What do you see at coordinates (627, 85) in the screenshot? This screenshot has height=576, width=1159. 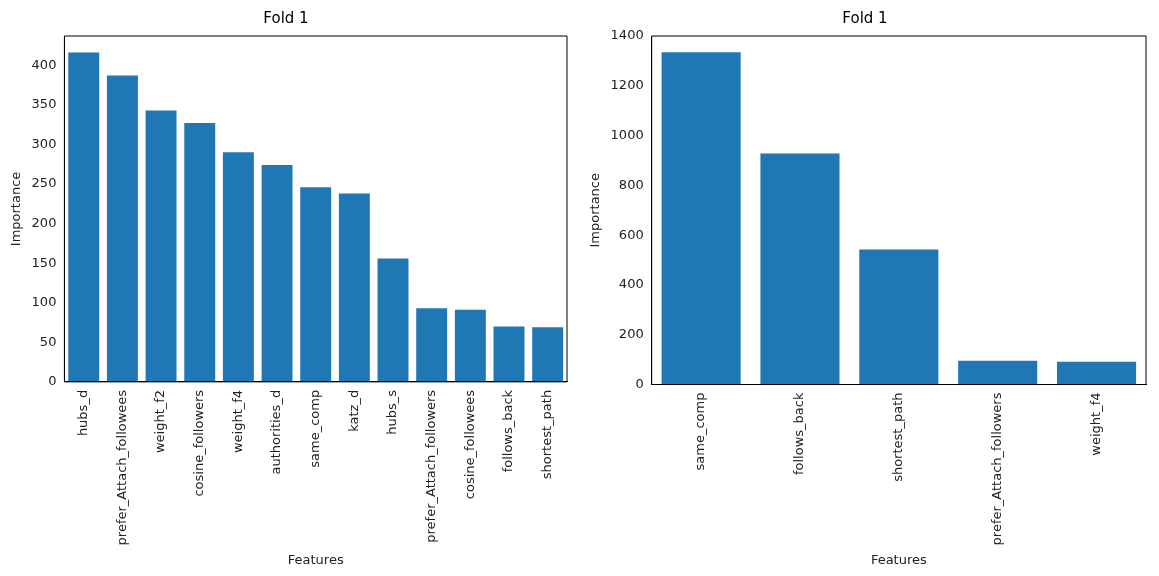 I see `y-tick-label: 1200` at bounding box center [627, 85].